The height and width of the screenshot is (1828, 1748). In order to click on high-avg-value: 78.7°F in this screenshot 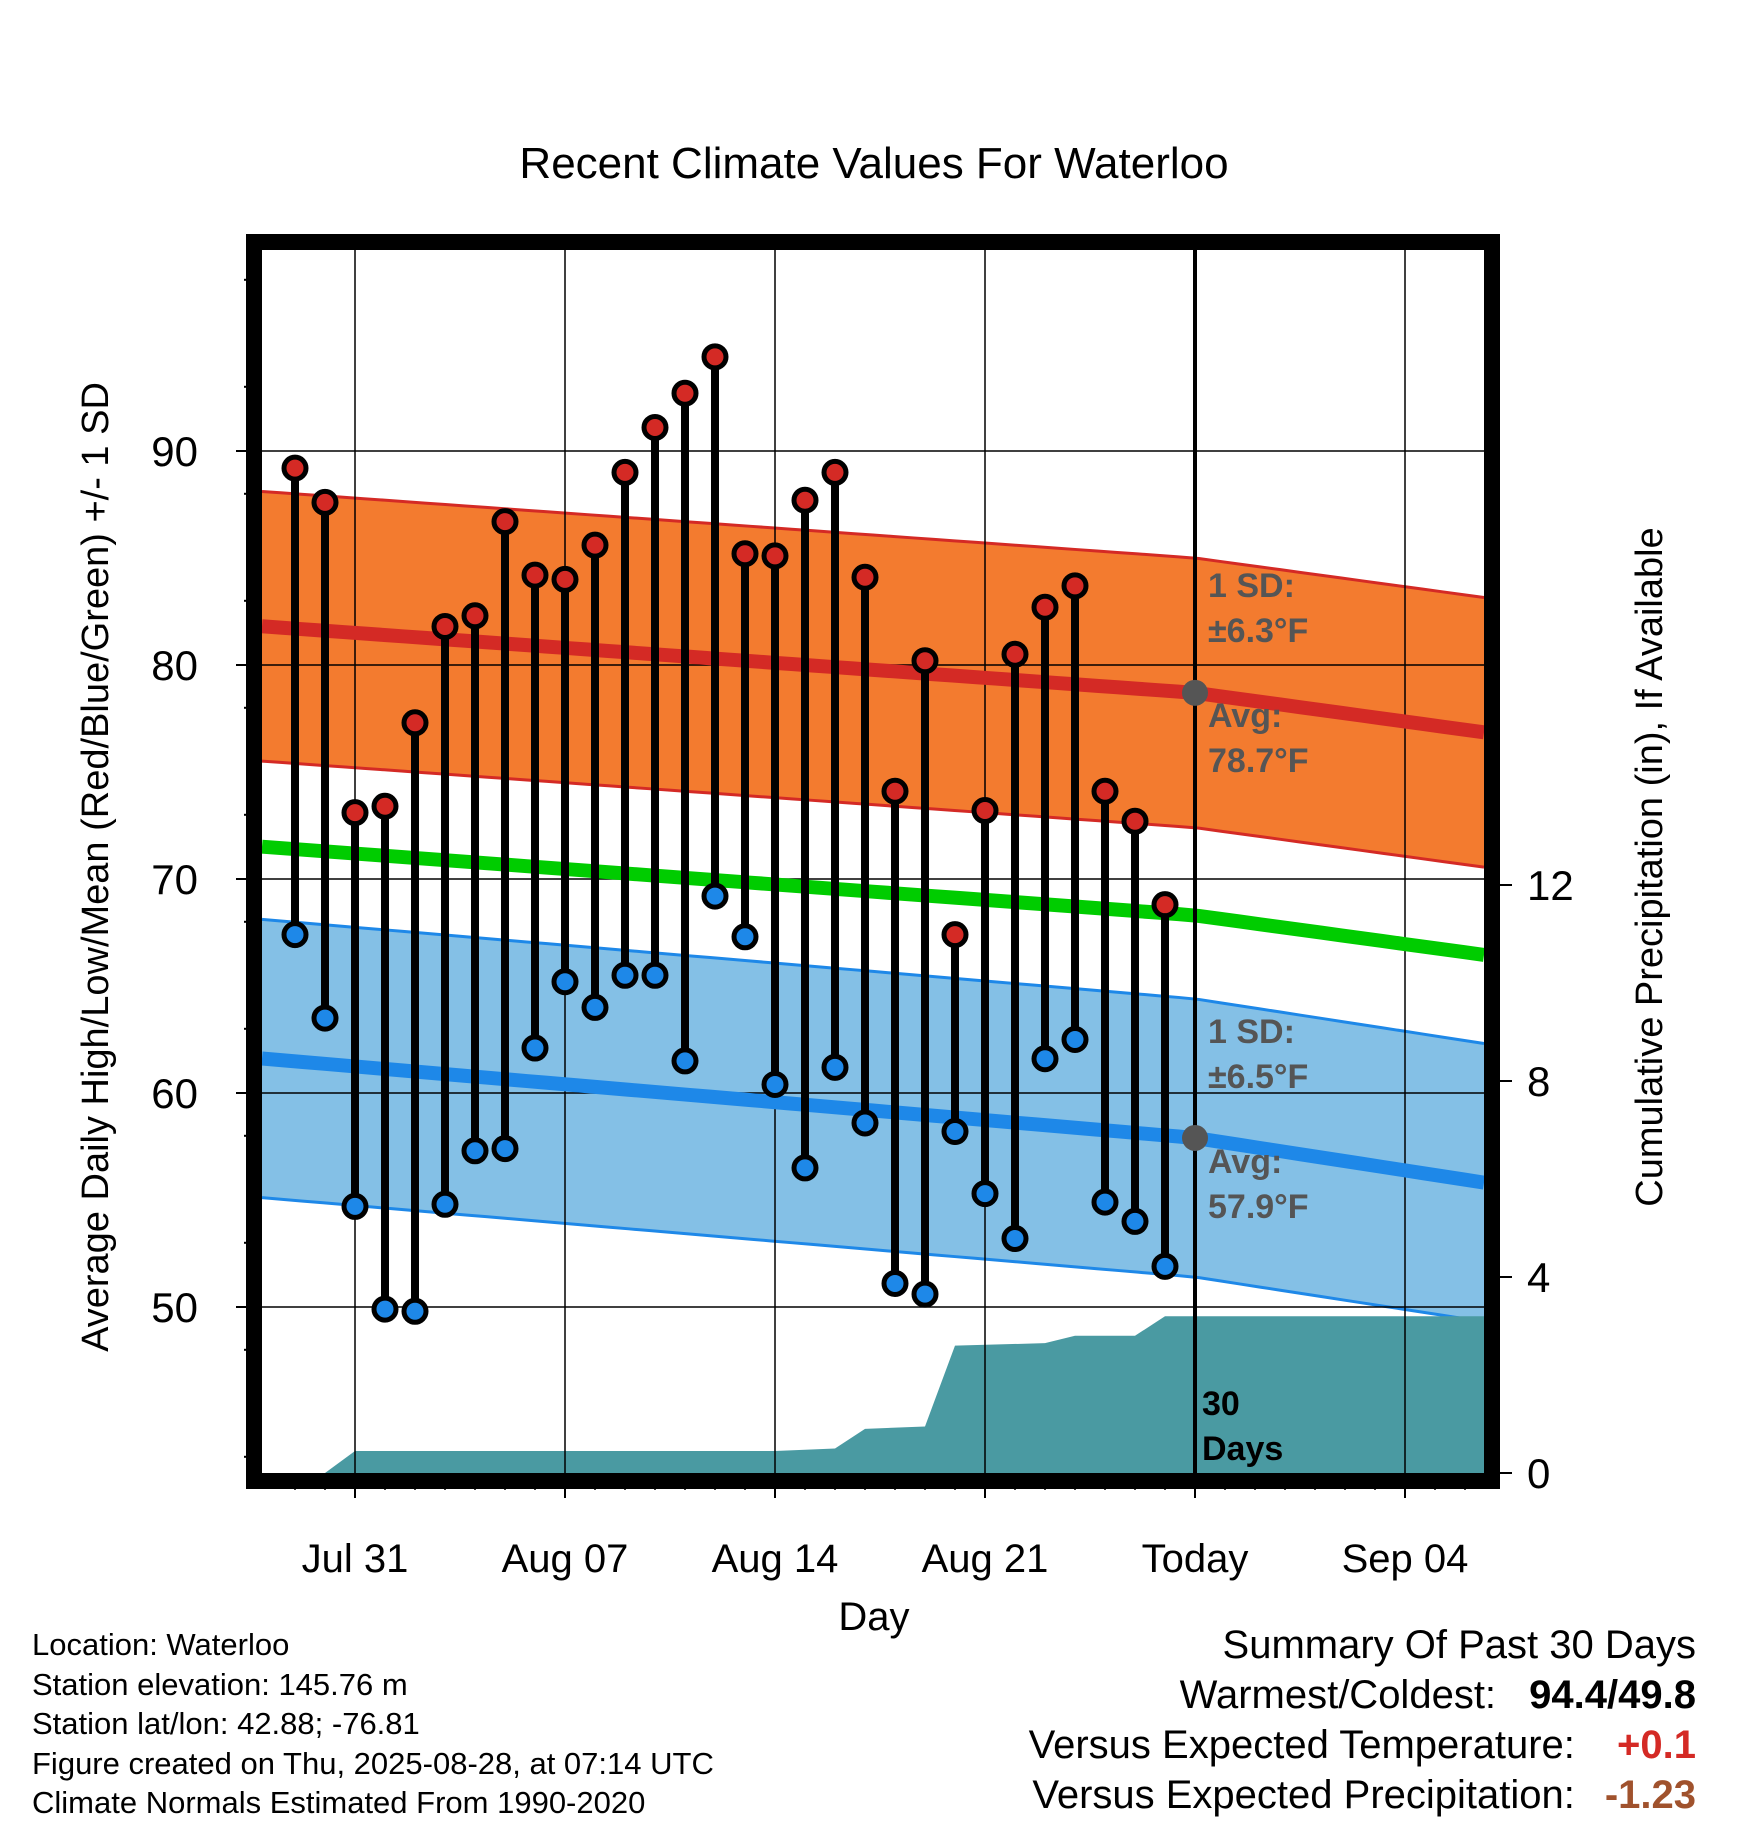, I will do `click(1258, 761)`.